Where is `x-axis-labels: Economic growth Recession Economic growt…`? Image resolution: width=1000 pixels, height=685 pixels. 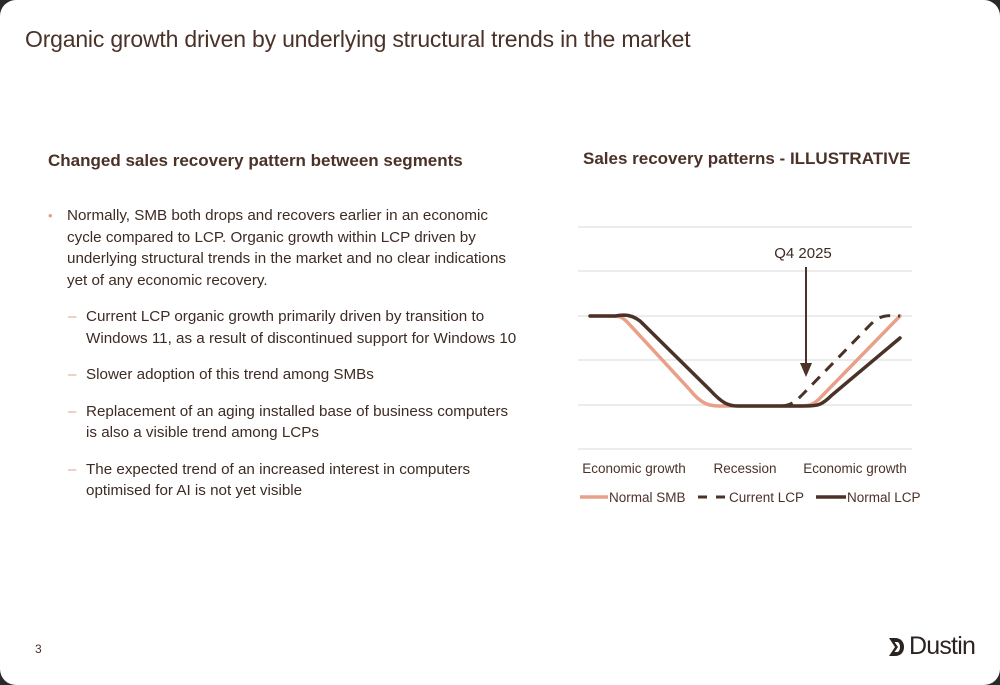 x-axis-labels: Economic growth Recession Economic growt… is located at coordinates (744, 468).